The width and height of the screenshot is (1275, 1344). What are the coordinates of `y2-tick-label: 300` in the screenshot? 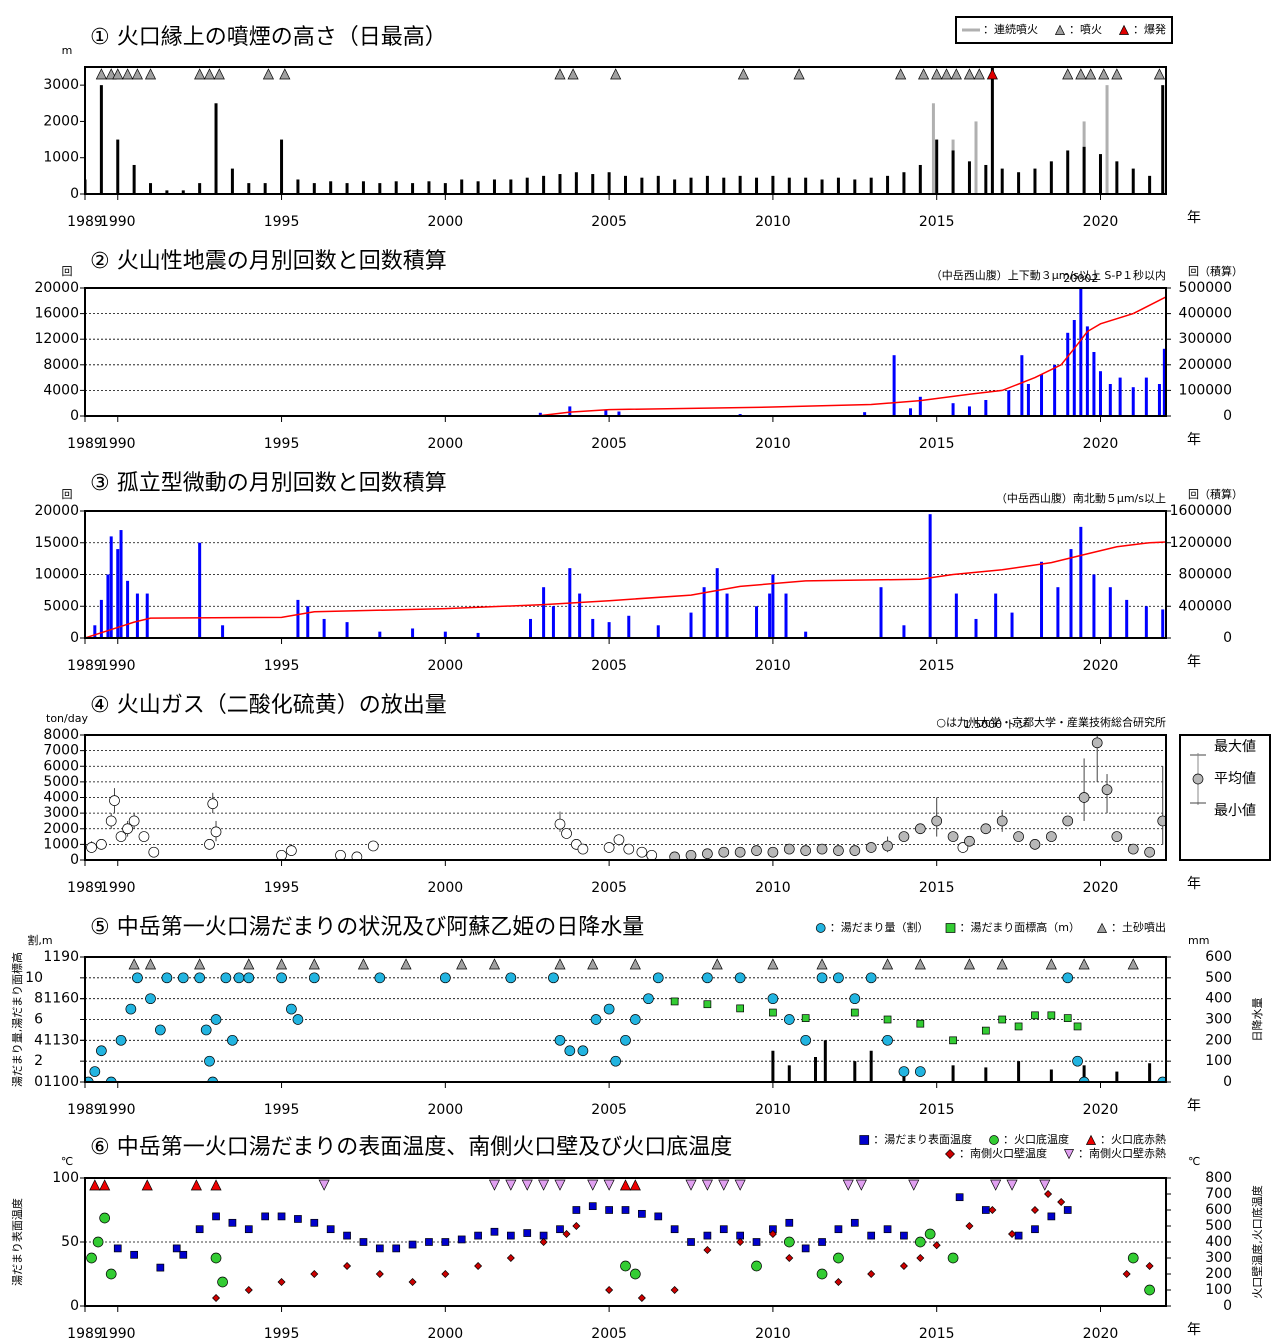 It's located at (1218, 1258).